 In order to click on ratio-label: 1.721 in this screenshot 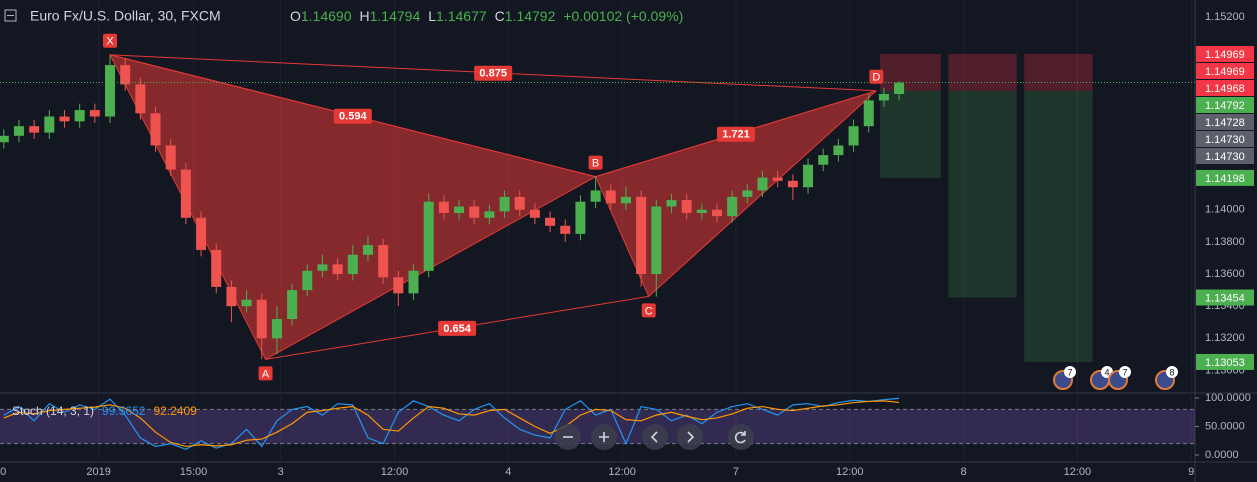, I will do `click(736, 135)`.